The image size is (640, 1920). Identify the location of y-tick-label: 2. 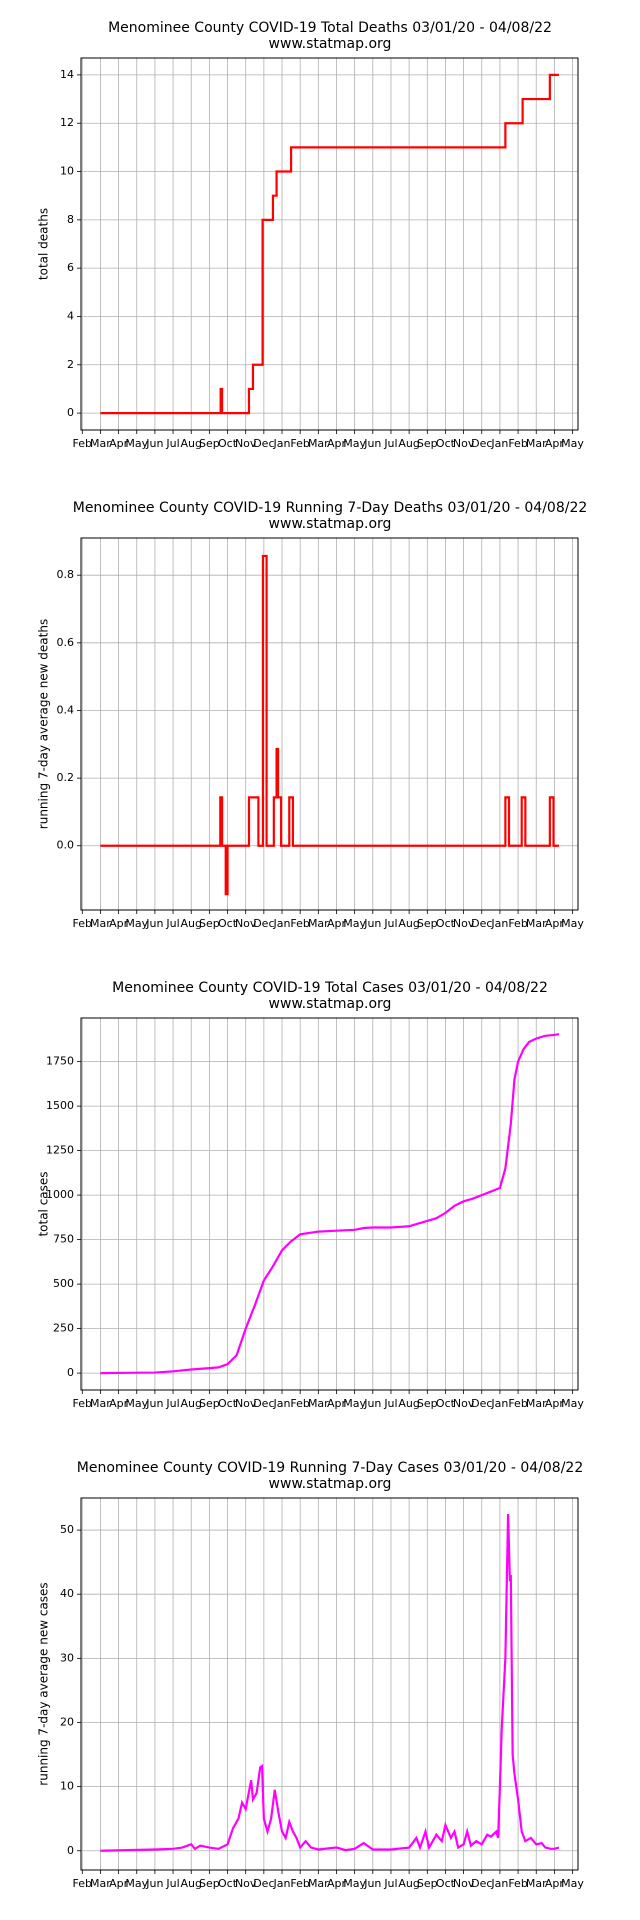
(70, 364).